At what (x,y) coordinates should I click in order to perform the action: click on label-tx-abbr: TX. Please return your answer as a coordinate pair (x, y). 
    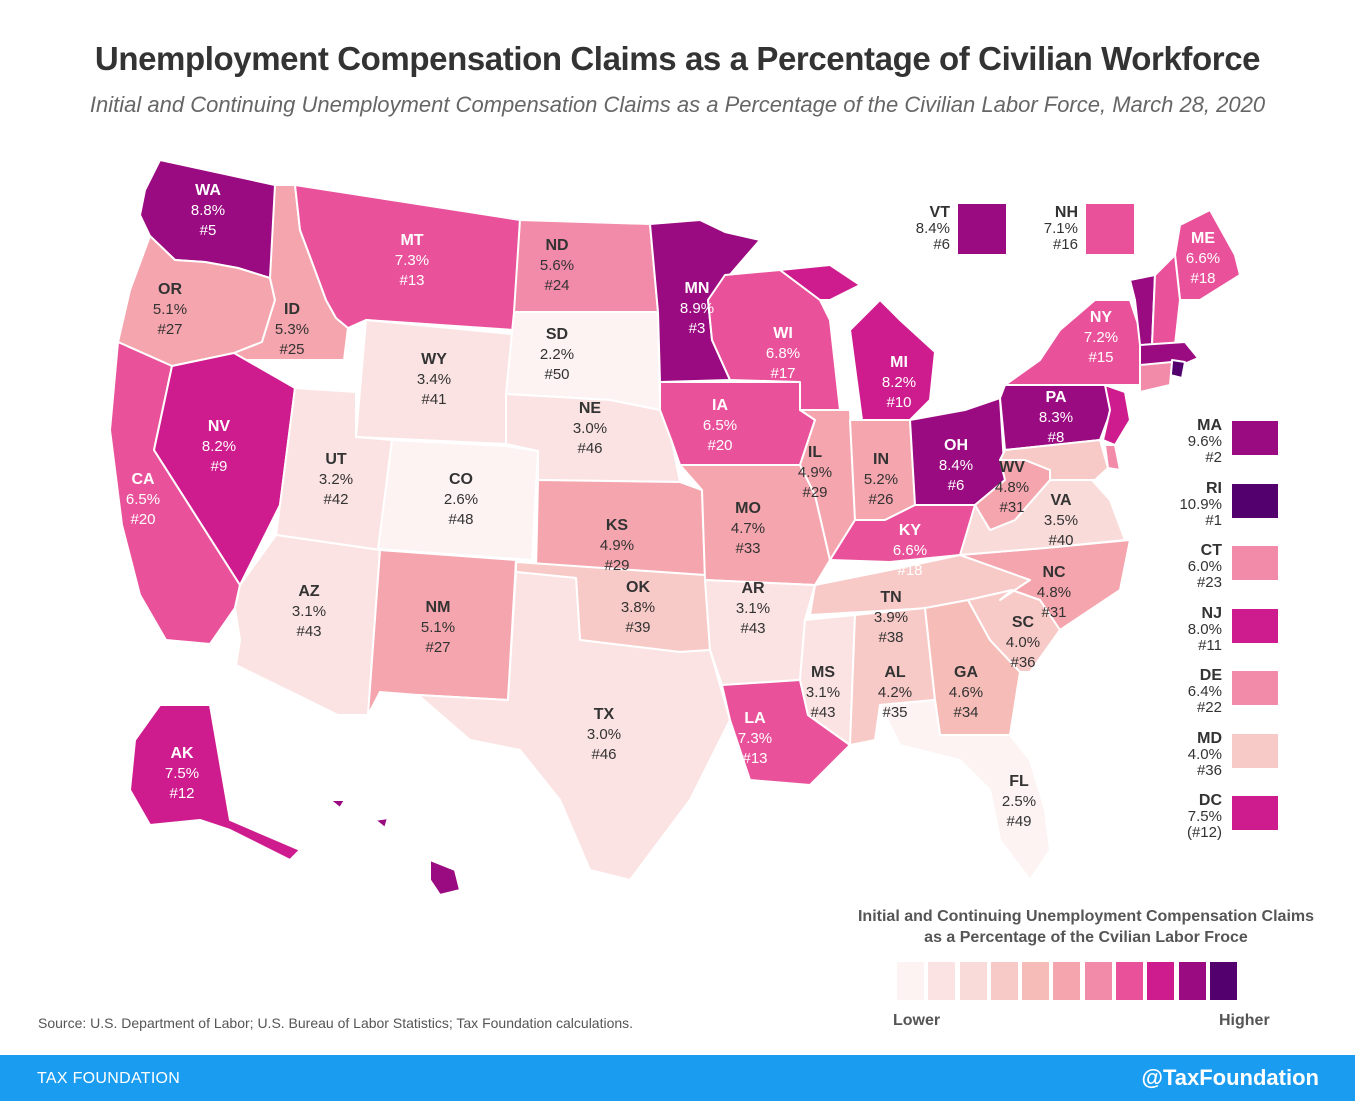
    Looking at the image, I should click on (604, 714).